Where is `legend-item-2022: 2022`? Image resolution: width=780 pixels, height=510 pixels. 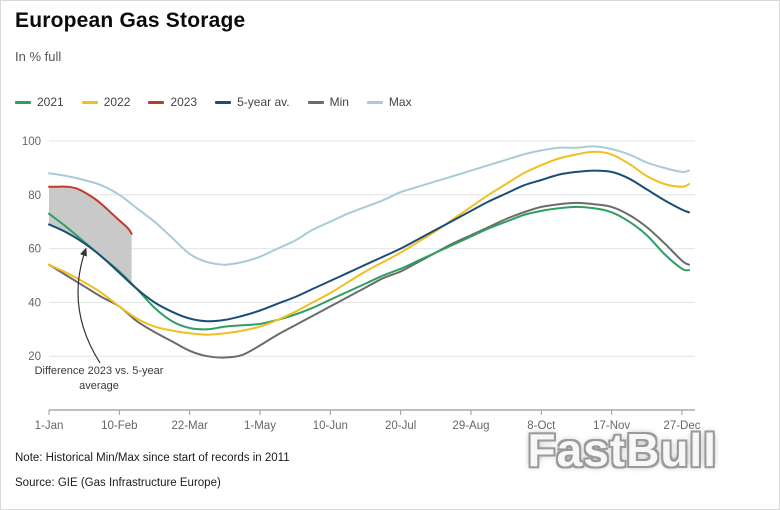 legend-item-2022: 2022 is located at coordinates (106, 102).